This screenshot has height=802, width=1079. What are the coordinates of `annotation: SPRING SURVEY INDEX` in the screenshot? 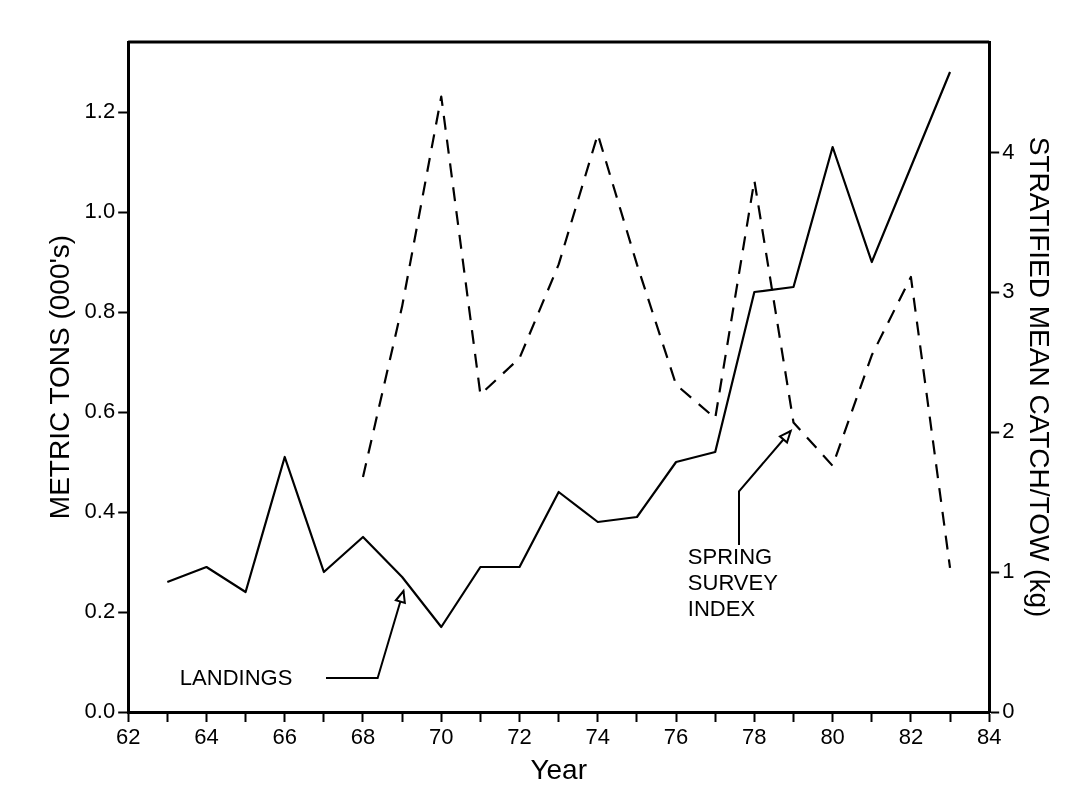 It's located at (733, 582).